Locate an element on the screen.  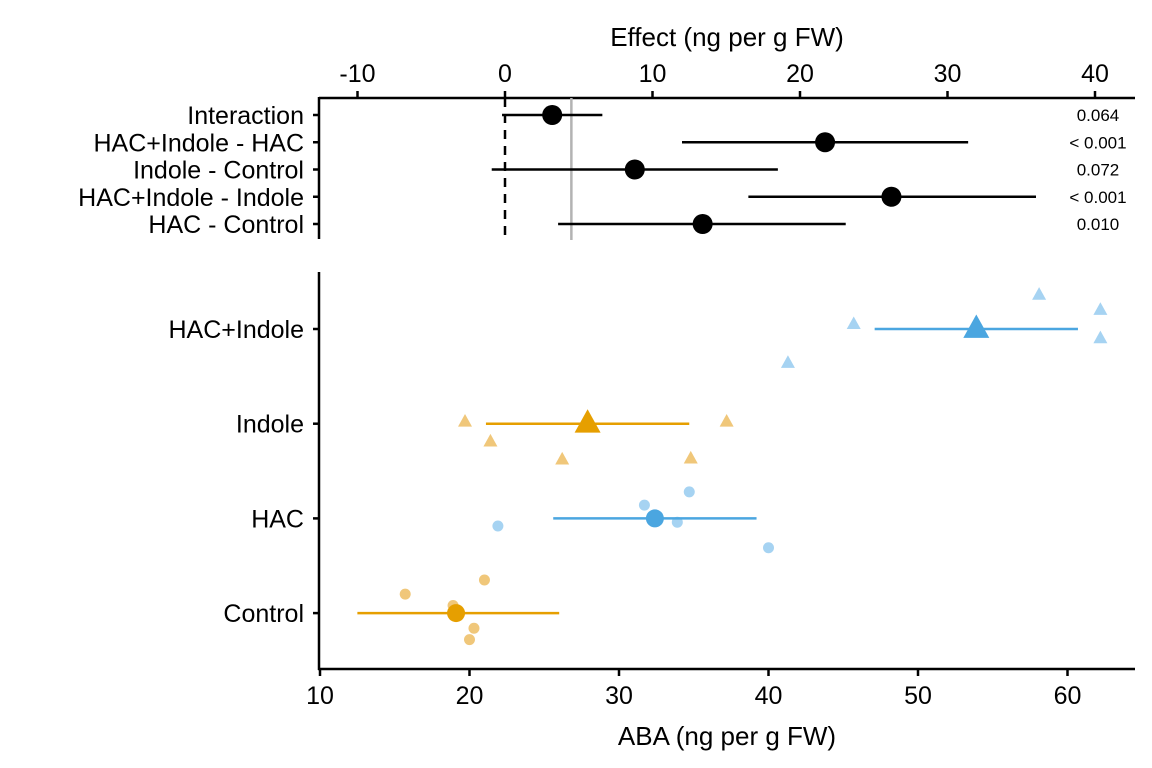
aba-tick-label: 40 is located at coordinates (769, 696).